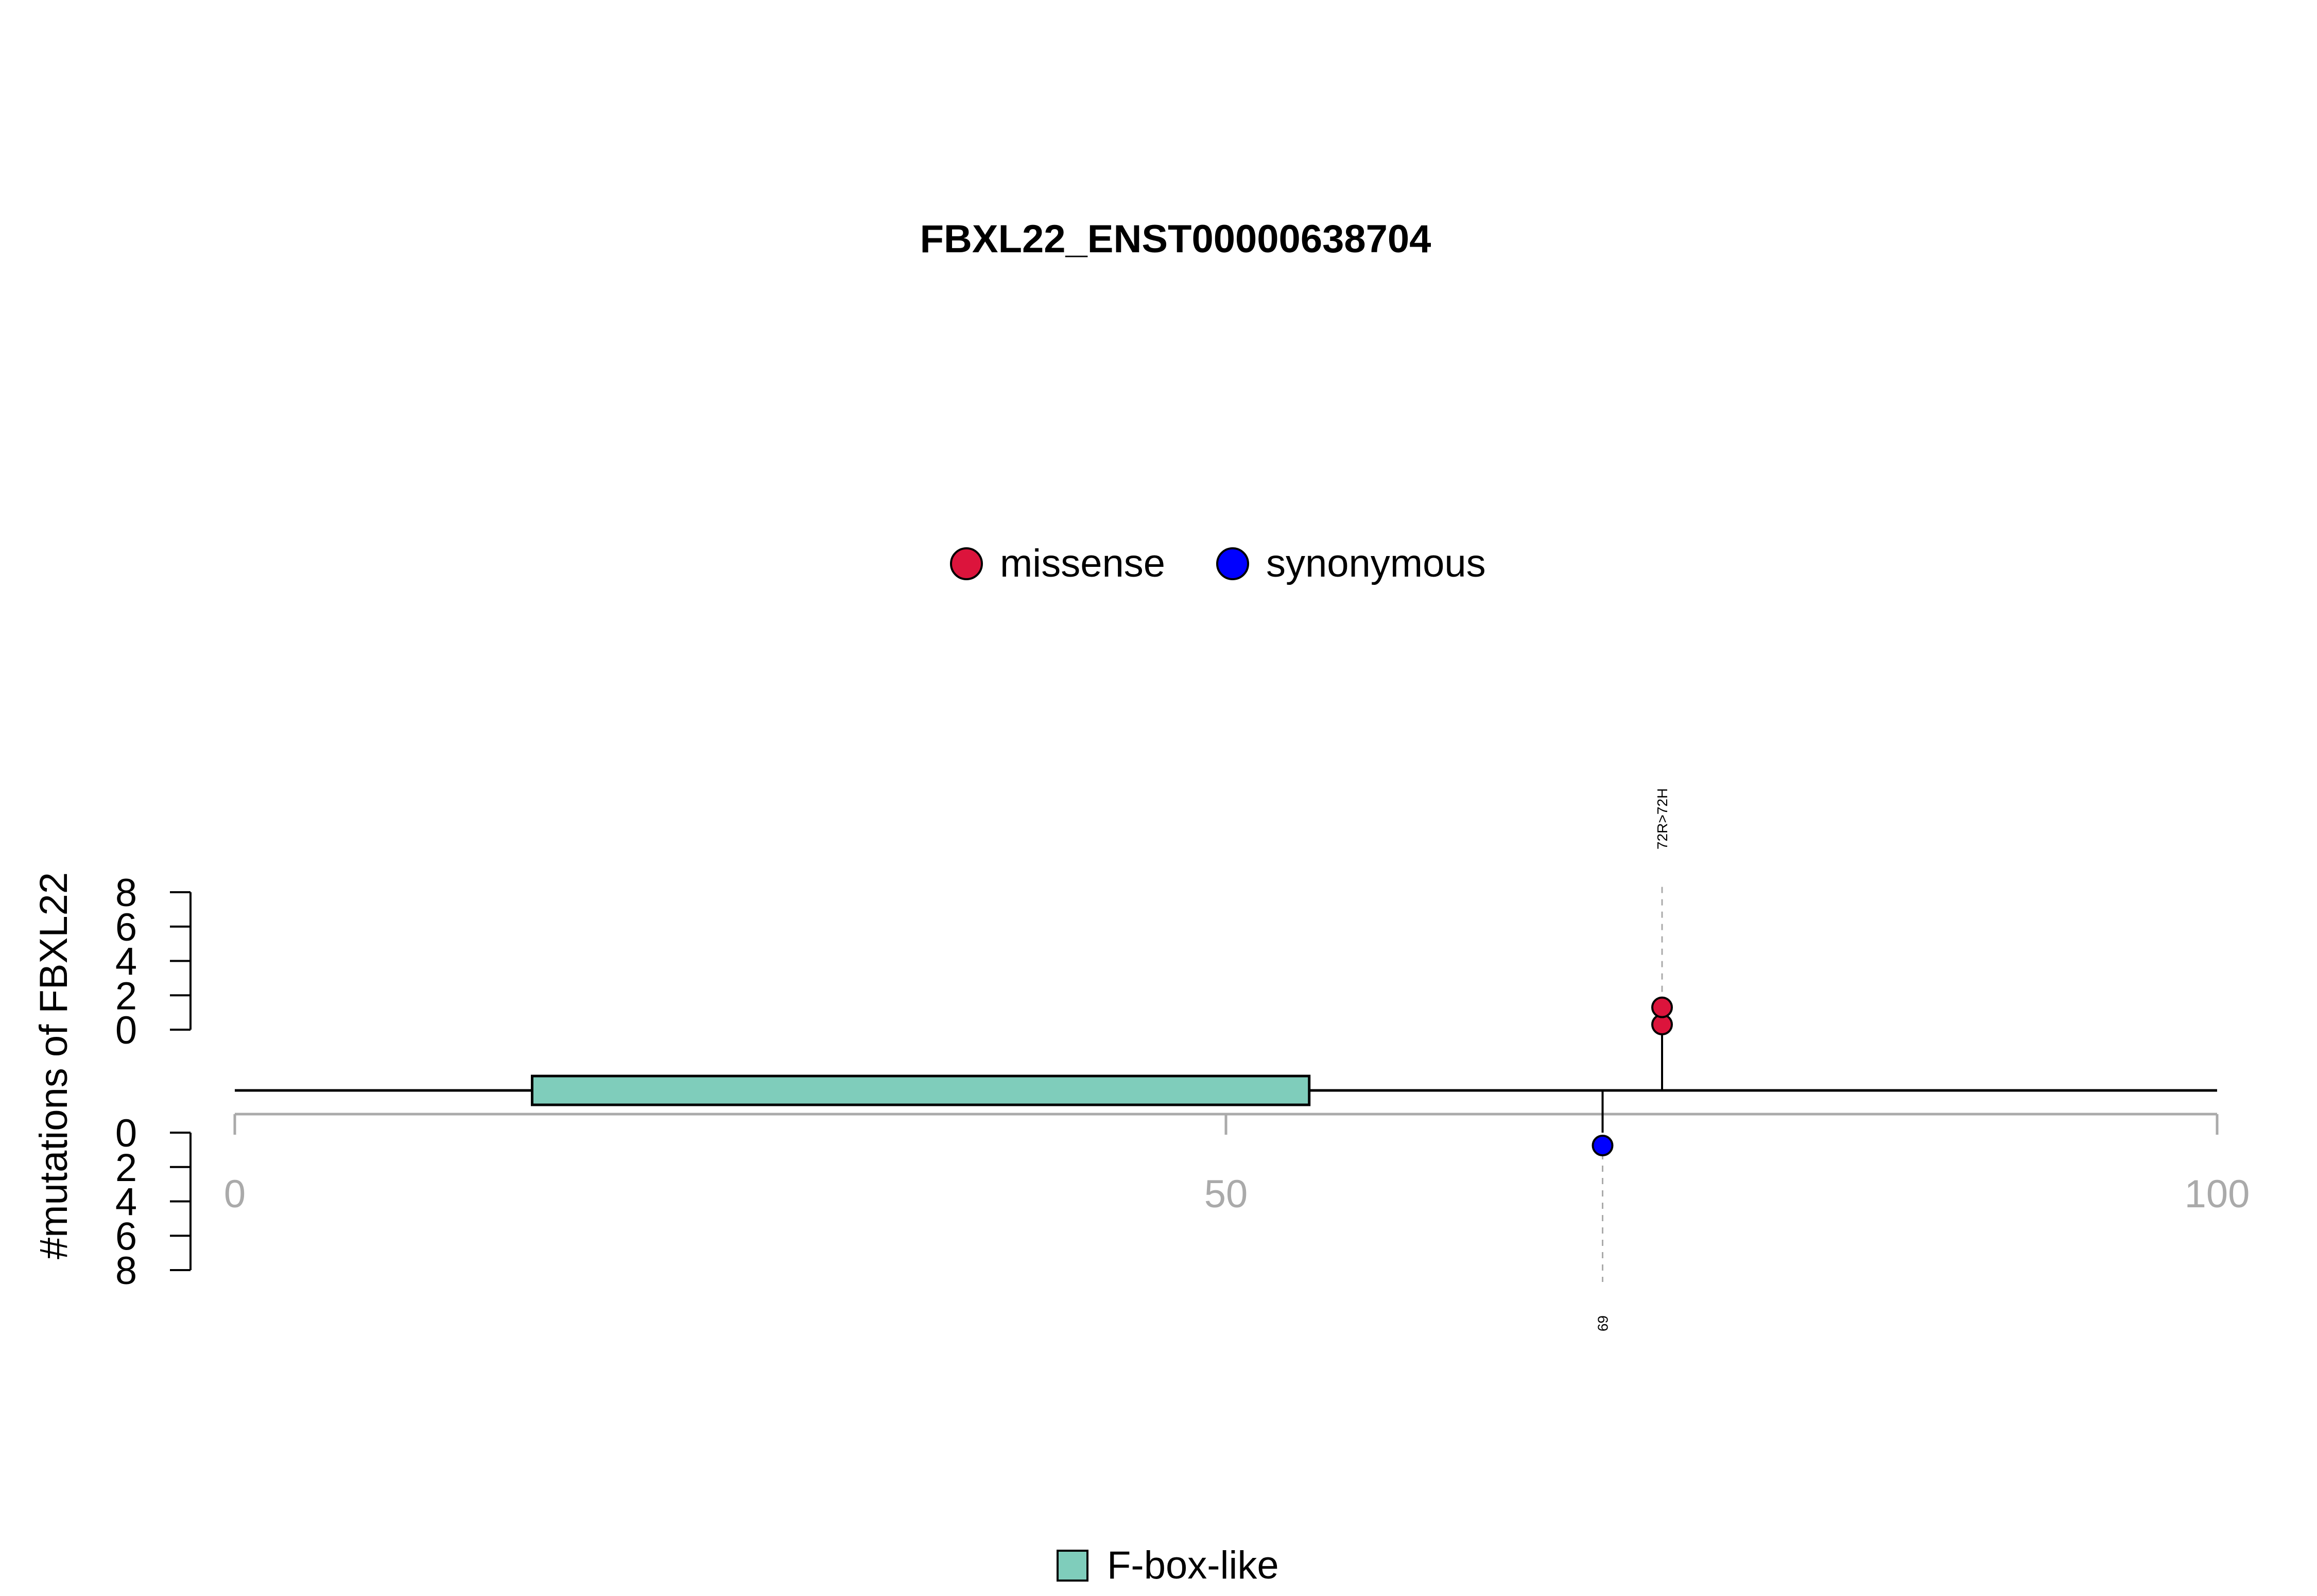 This screenshot has height=1596, width=2317. Describe the element at coordinates (921, 1090) in the screenshot. I see `domain-box` at that location.